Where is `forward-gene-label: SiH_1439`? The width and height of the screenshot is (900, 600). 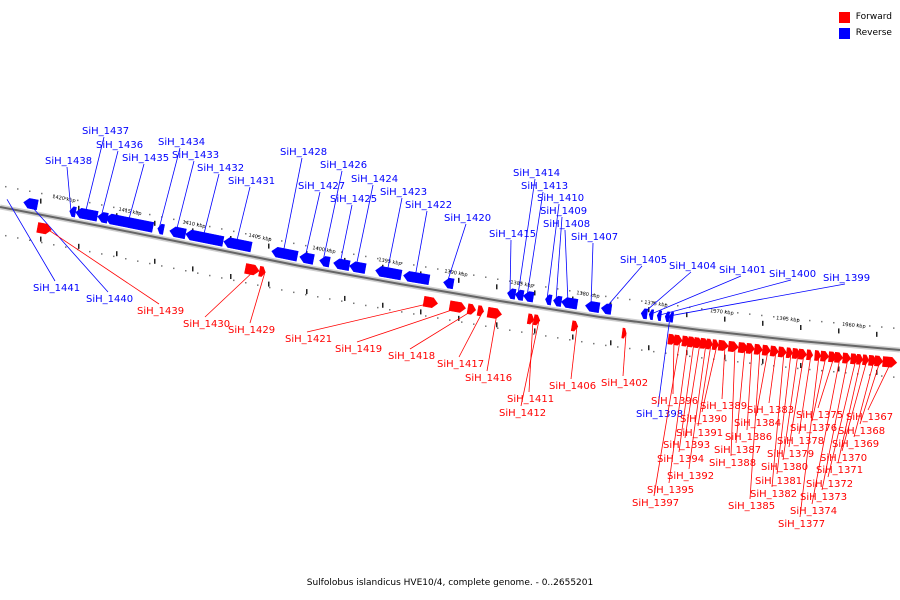
forward-gene-label: SiH_1439 is located at coordinates (160, 311).